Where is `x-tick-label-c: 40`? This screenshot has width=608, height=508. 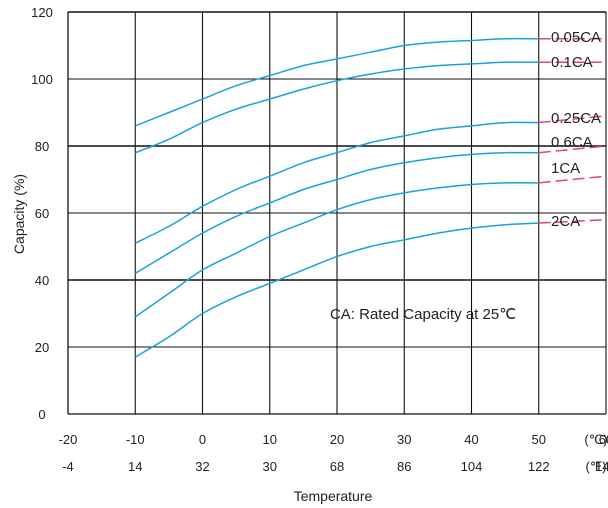 x-tick-label-c: 40 is located at coordinates (471, 439).